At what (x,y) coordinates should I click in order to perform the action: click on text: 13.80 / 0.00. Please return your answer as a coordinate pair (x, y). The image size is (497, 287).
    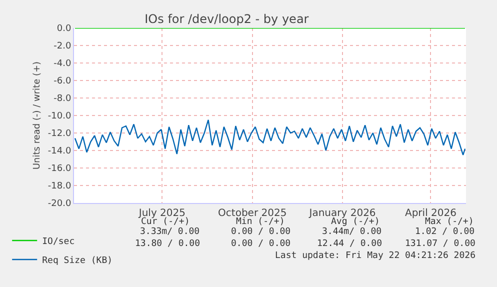
    Looking at the image, I should click on (167, 244).